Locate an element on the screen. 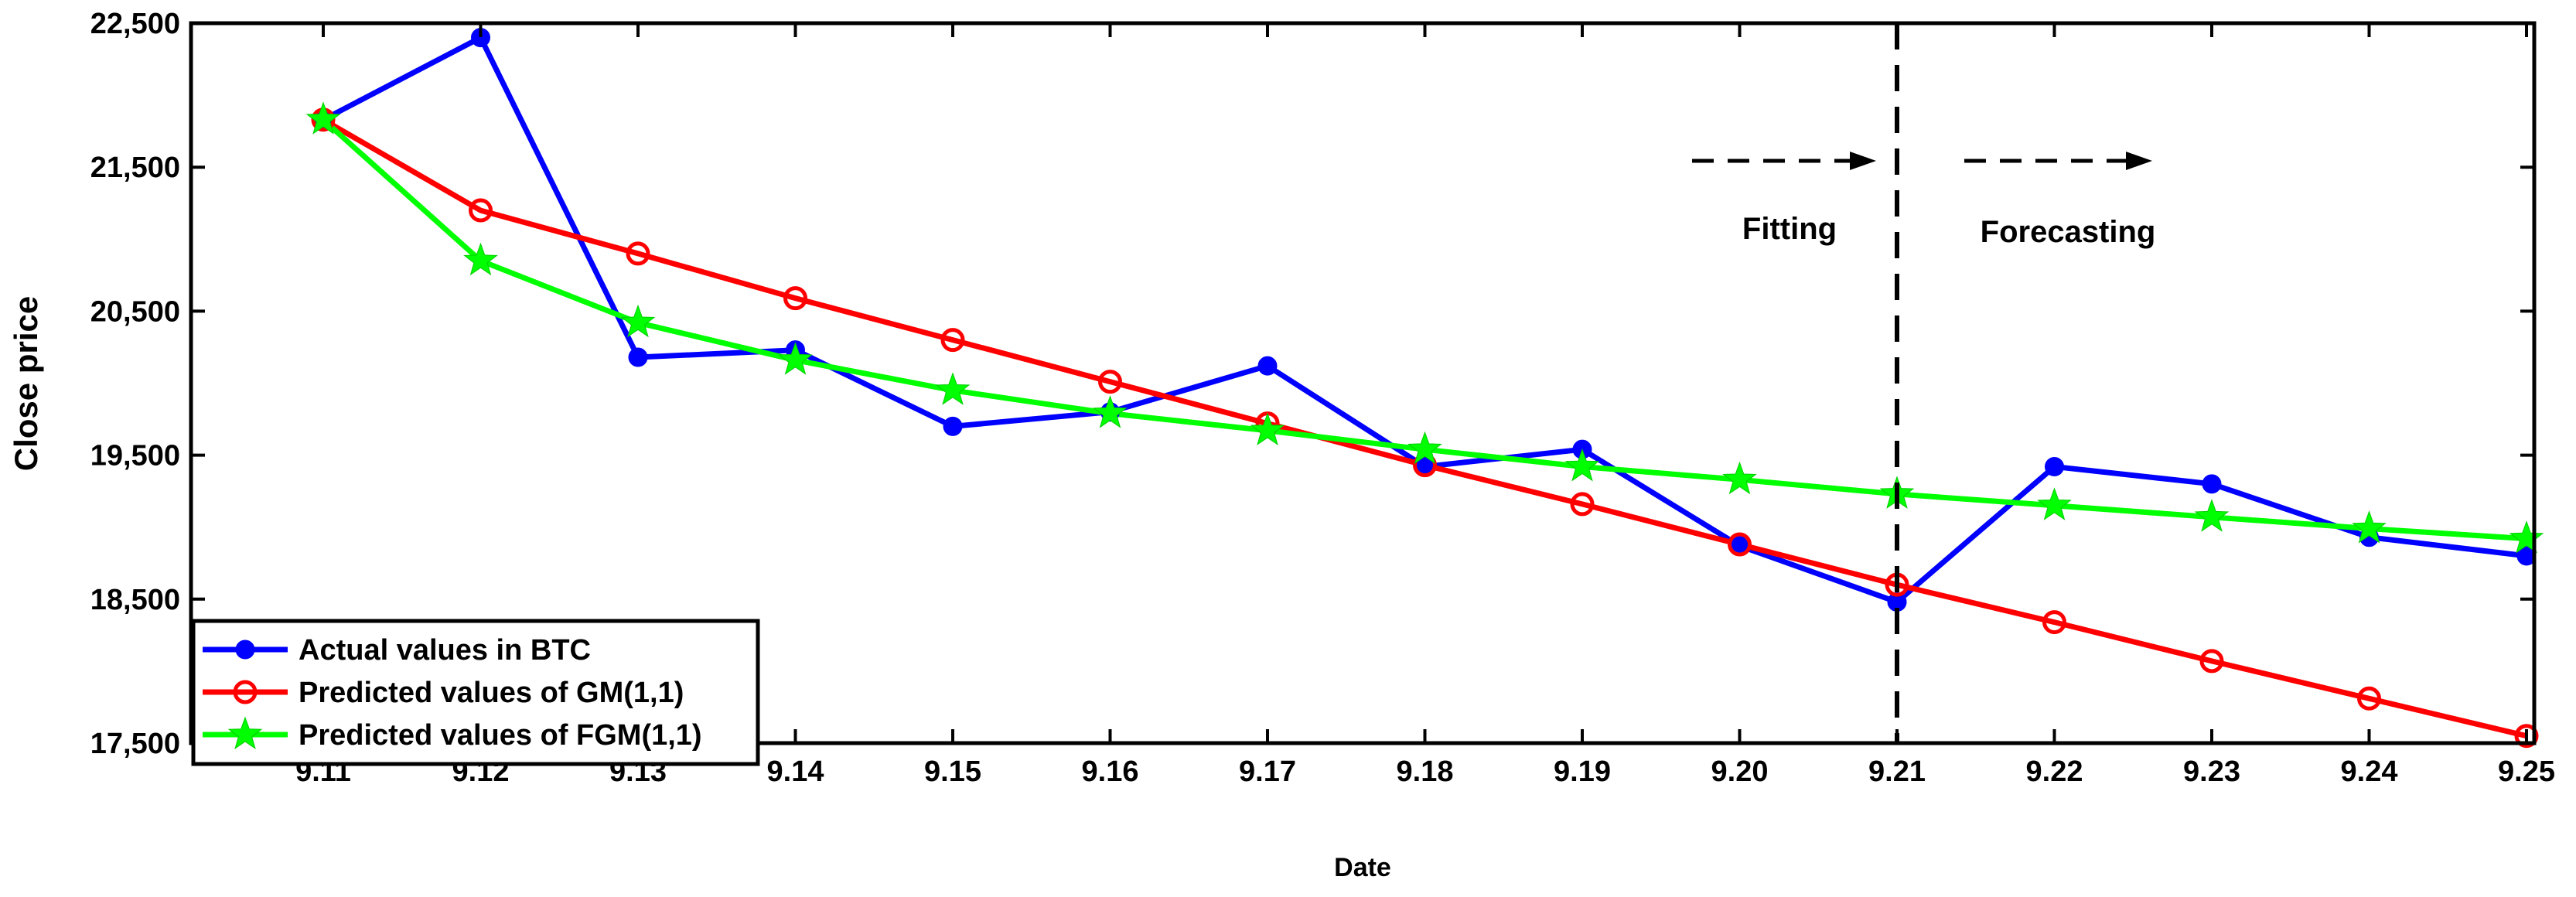 Image resolution: width=2576 pixels, height=897 pixels. fitting-label: Fitting is located at coordinates (1789, 229).